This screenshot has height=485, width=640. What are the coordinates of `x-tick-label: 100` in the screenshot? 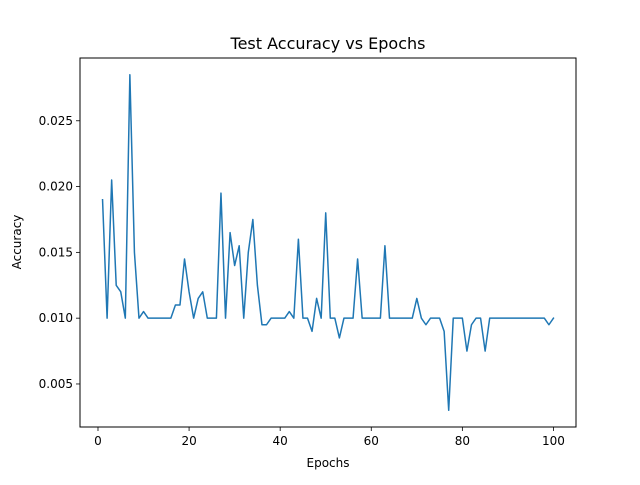 It's located at (553, 441).